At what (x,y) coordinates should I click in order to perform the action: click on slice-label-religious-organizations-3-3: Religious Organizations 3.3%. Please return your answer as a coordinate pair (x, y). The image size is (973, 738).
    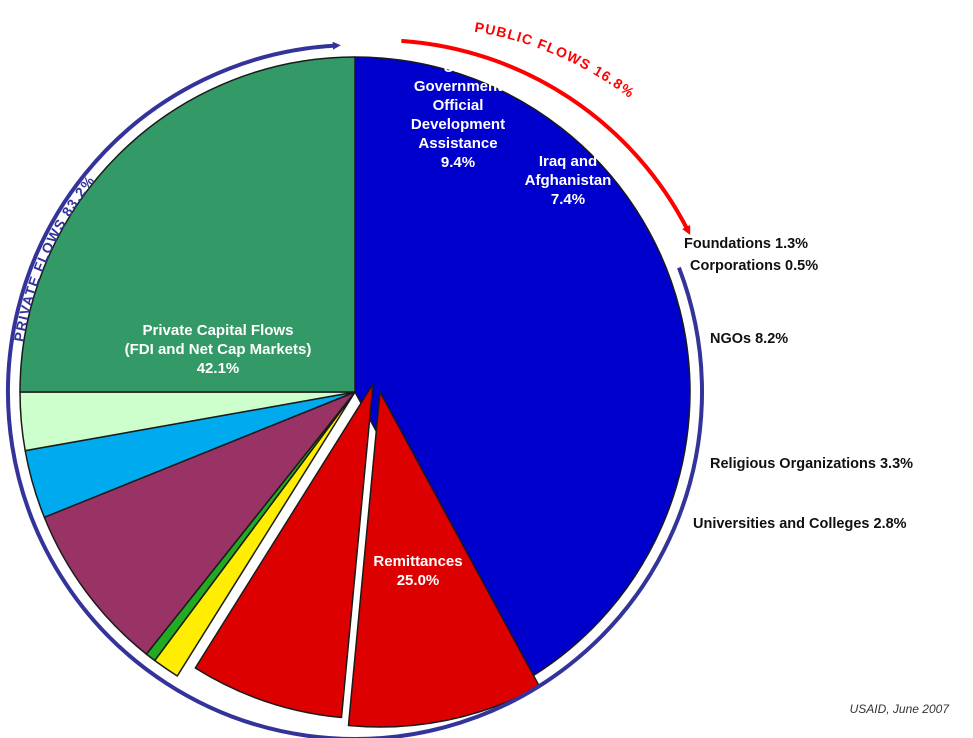
    Looking at the image, I should click on (811, 464).